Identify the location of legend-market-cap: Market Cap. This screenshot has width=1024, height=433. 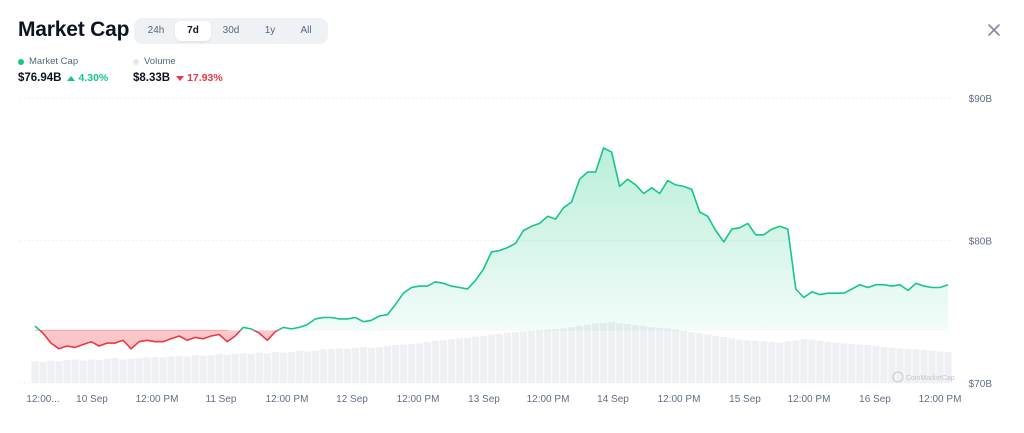
(48, 61).